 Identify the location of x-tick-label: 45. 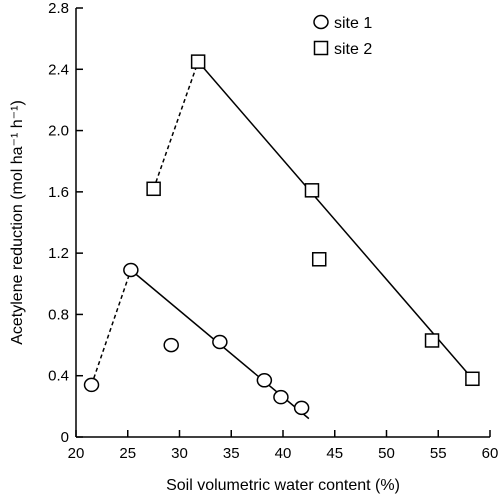
(334, 453).